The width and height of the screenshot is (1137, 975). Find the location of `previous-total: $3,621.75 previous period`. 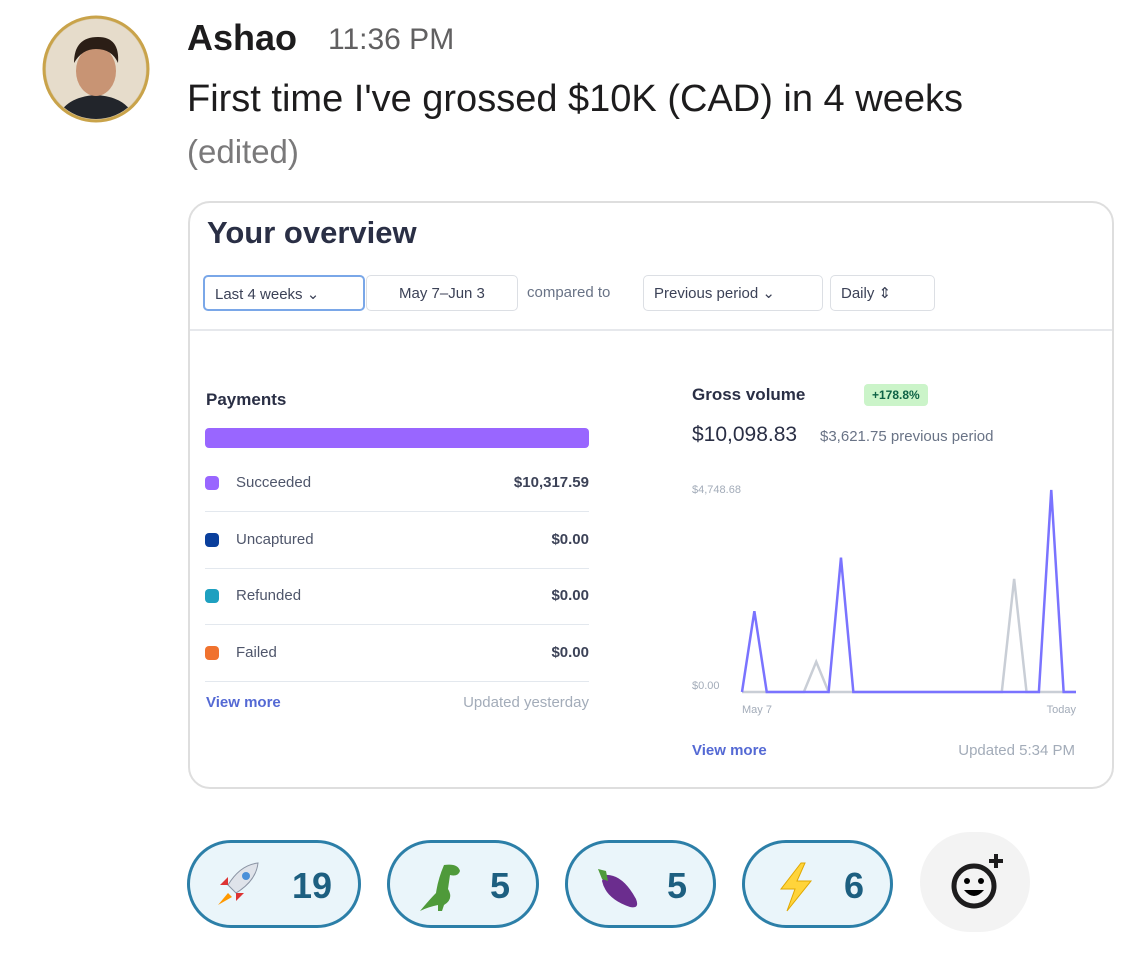

previous-total: $3,621.75 previous period is located at coordinates (907, 436).